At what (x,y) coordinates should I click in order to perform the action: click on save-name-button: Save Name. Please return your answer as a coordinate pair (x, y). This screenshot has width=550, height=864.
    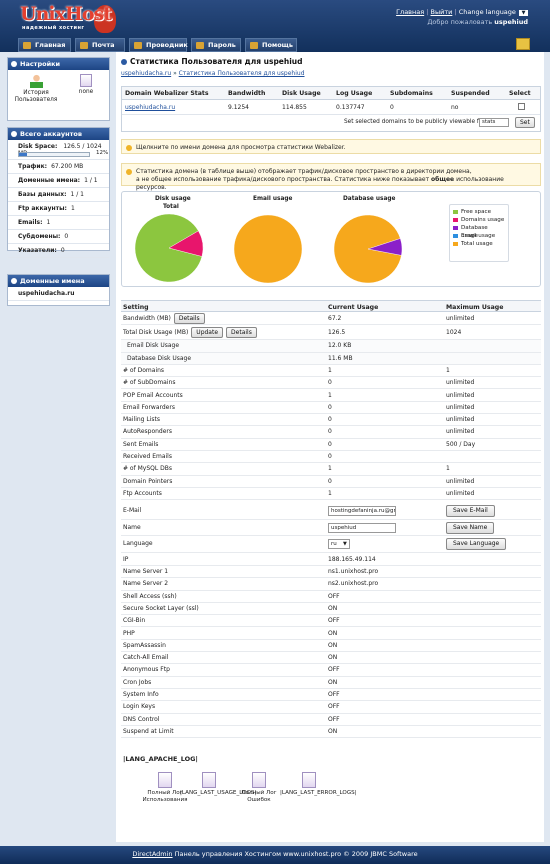
    Looking at the image, I should click on (470, 527).